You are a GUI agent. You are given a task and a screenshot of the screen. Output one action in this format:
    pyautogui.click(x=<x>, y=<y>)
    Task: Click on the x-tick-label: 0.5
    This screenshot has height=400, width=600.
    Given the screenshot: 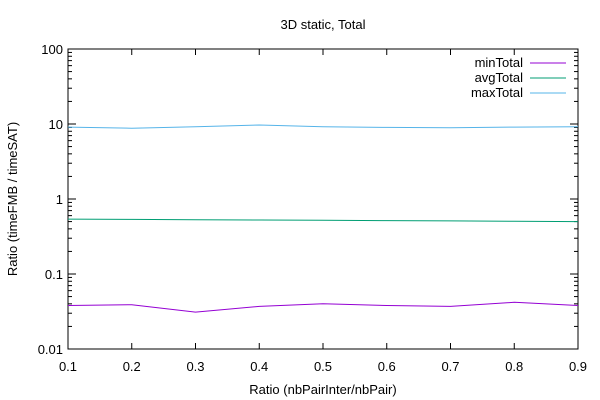 What is the action you would take?
    pyautogui.click(x=323, y=366)
    